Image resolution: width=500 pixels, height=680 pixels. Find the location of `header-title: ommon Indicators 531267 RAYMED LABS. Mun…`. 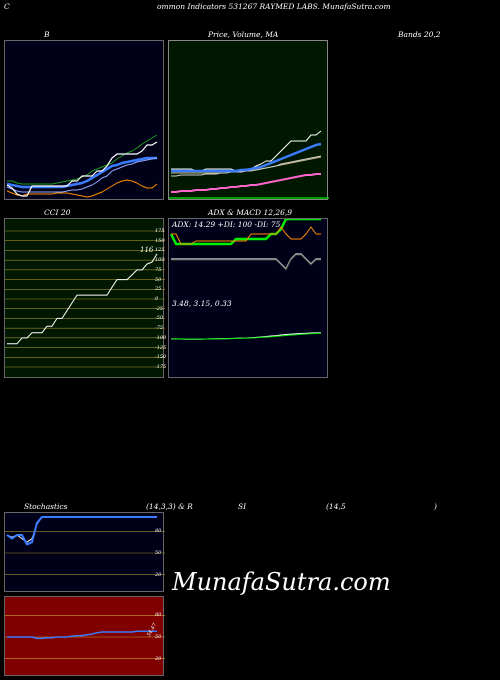

header-title: ommon Indicators 531267 RAYMED LABS. Mun… is located at coordinates (274, 6).